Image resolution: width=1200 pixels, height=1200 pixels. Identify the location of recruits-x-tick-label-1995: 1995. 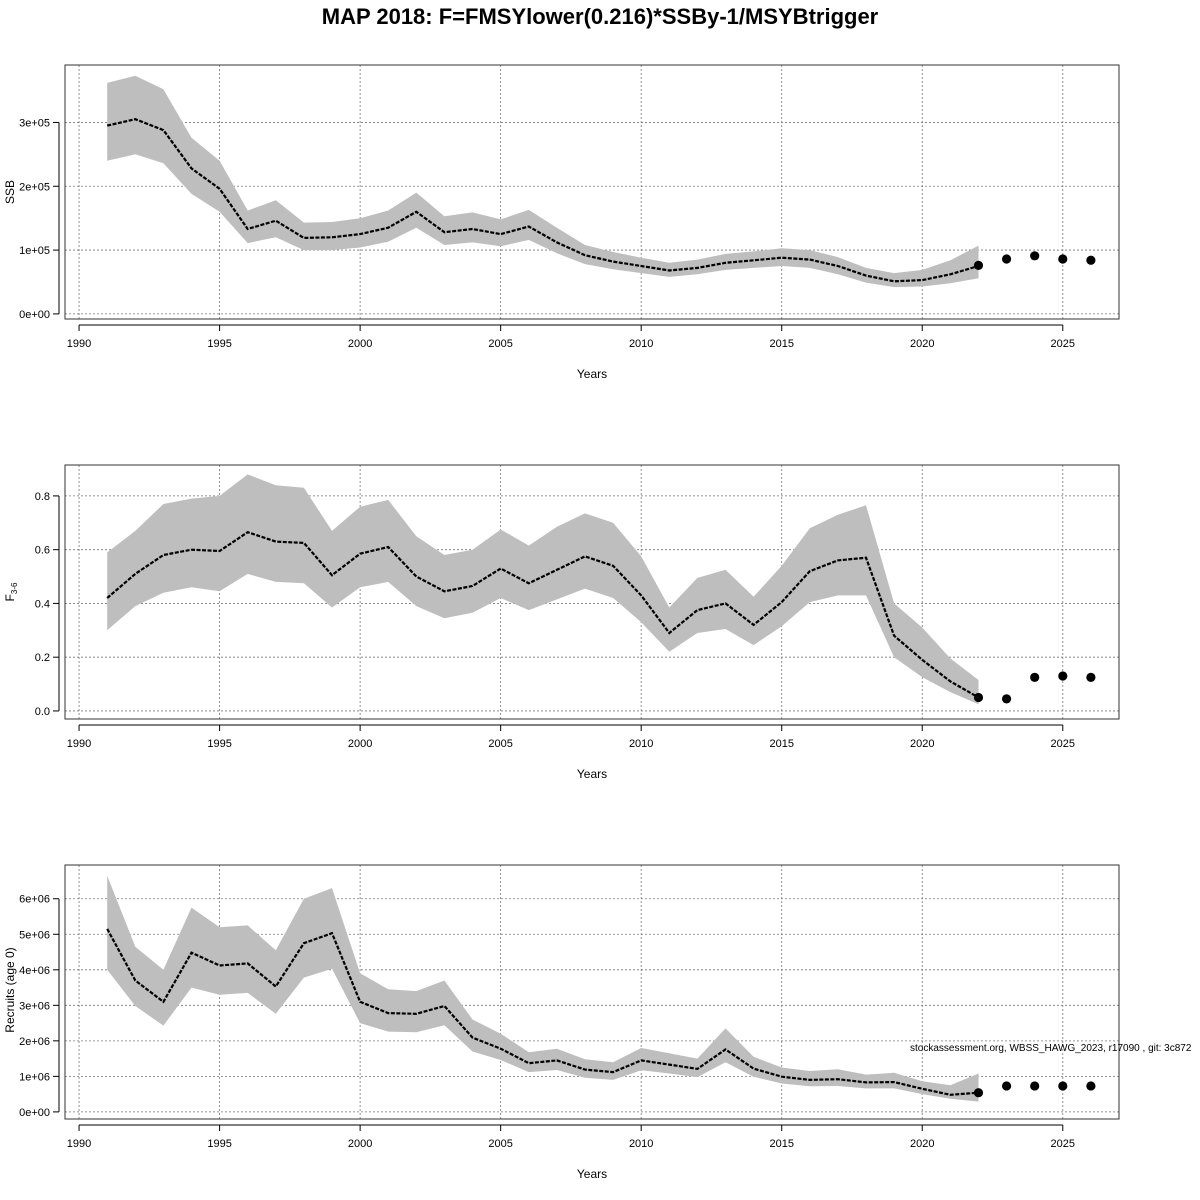
(219, 1144).